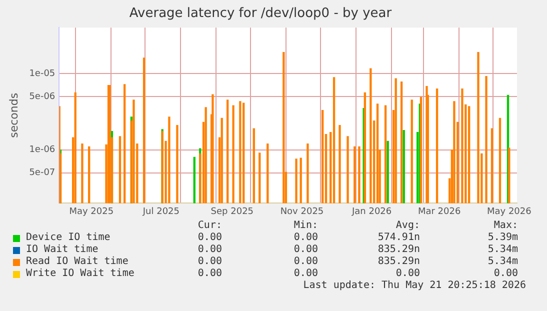 The image size is (547, 311). Describe the element at coordinates (371, 211) in the screenshot. I see `x-tick-label: Jan 2026` at that location.